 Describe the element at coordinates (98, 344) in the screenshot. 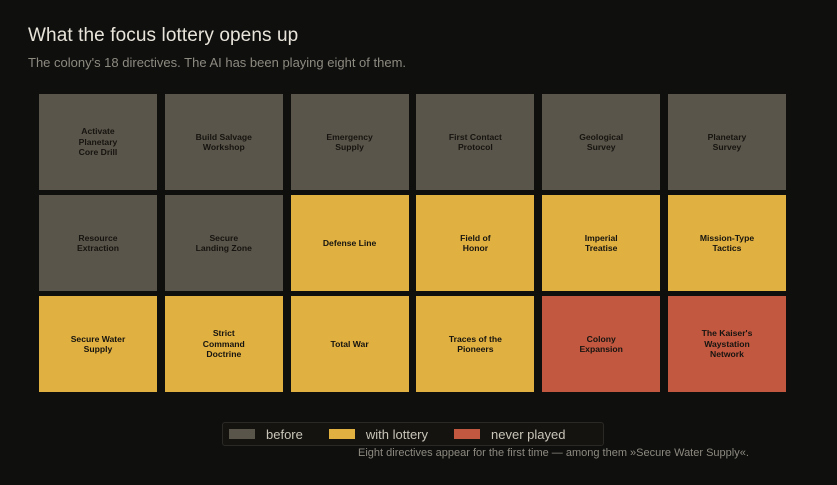

I see `directive-tile: Secure Water Supply` at that location.